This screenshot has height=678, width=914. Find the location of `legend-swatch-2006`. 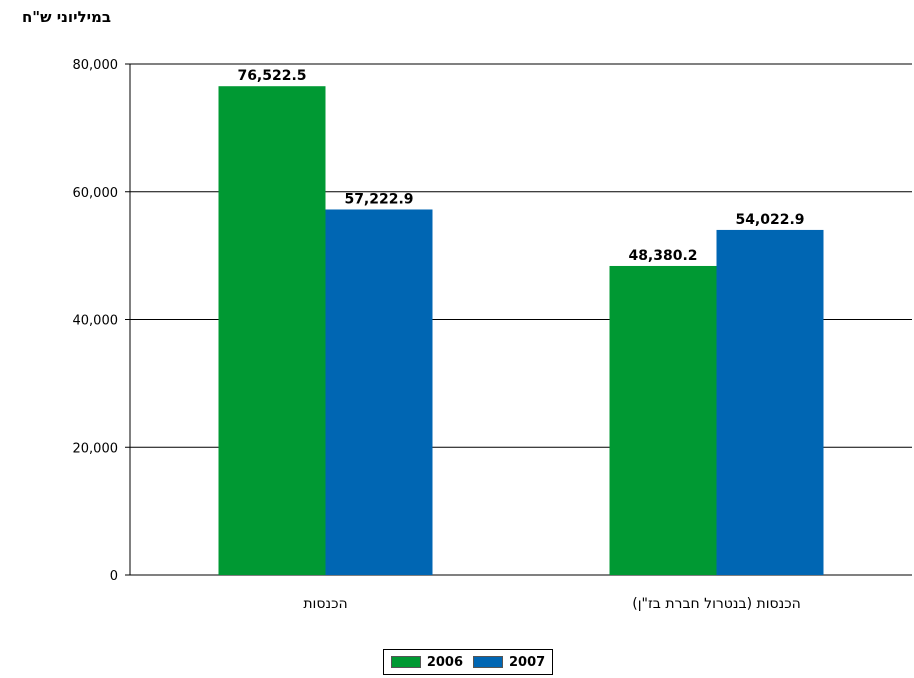

legend-swatch-2006 is located at coordinates (405, 662).